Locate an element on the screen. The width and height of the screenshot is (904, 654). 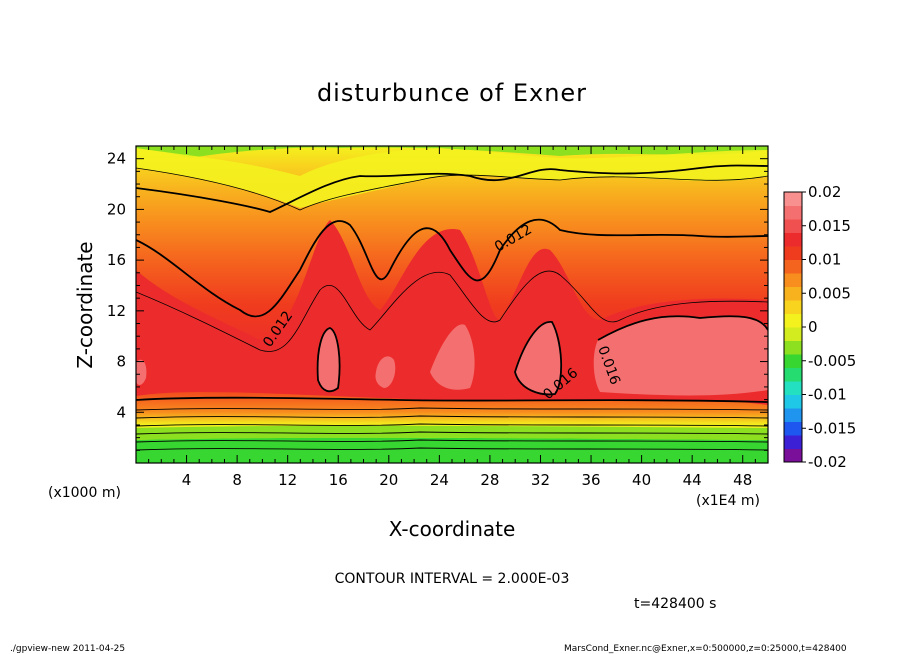
contour-interval-label: CONTOUR INTERVAL = 2.000E-03 is located at coordinates (452, 579).